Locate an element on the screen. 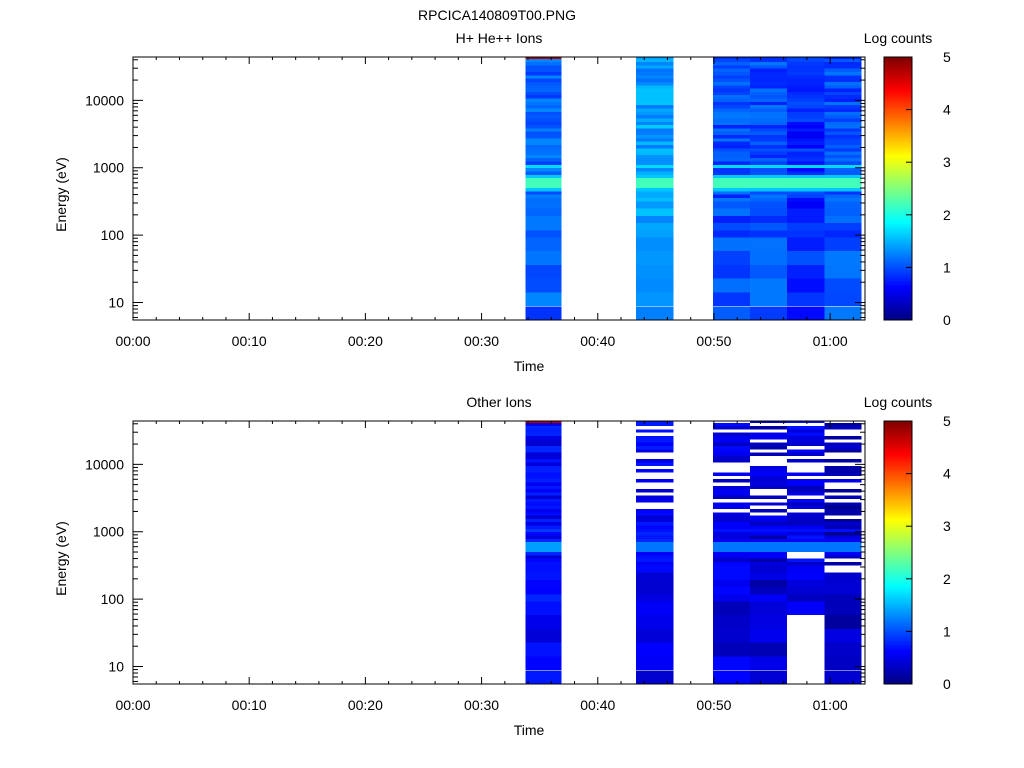 Image resolution: width=1024 pixels, height=768 pixels. spectrogram-cells is located at coordinates (693, 552).